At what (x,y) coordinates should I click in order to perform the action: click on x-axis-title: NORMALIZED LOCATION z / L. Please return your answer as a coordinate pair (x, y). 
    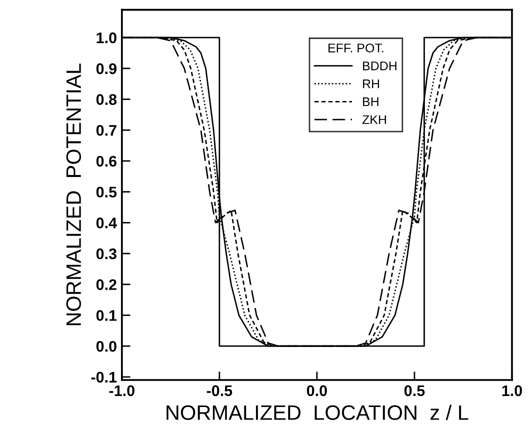
    Looking at the image, I should click on (317, 412).